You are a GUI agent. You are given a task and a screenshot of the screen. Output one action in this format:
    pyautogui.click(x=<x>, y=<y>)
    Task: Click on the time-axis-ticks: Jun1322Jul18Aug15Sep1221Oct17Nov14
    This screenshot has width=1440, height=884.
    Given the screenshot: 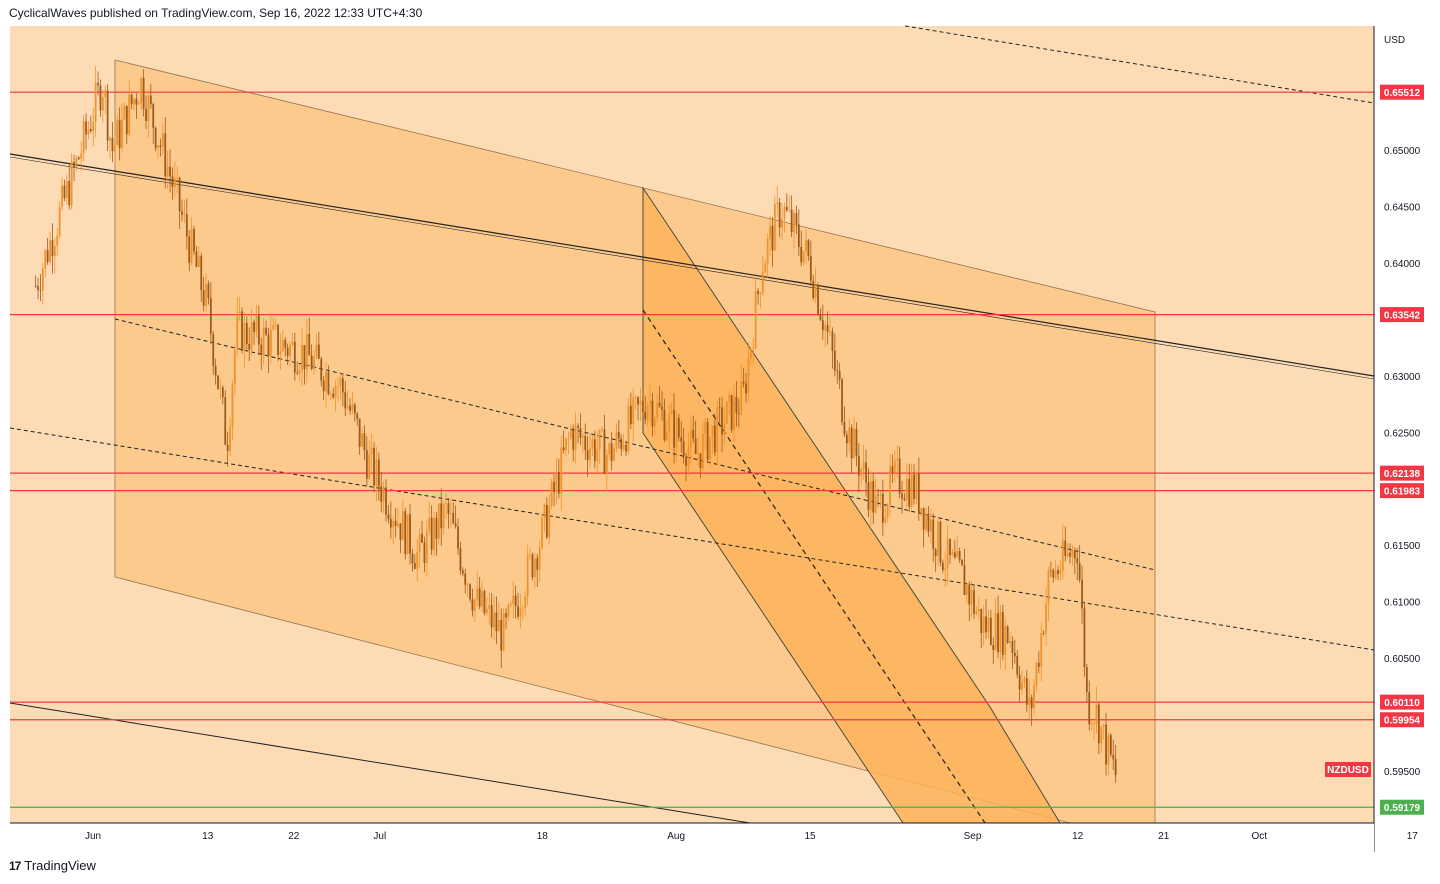 What is the action you would take?
    pyautogui.click(x=751, y=836)
    